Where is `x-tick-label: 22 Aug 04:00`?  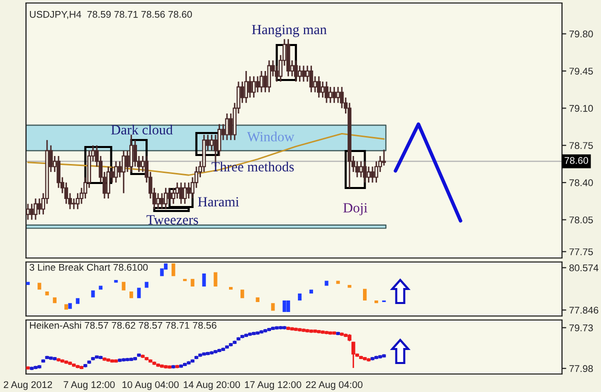 x-tick-label: 22 Aug 04:00 is located at coordinates (334, 385).